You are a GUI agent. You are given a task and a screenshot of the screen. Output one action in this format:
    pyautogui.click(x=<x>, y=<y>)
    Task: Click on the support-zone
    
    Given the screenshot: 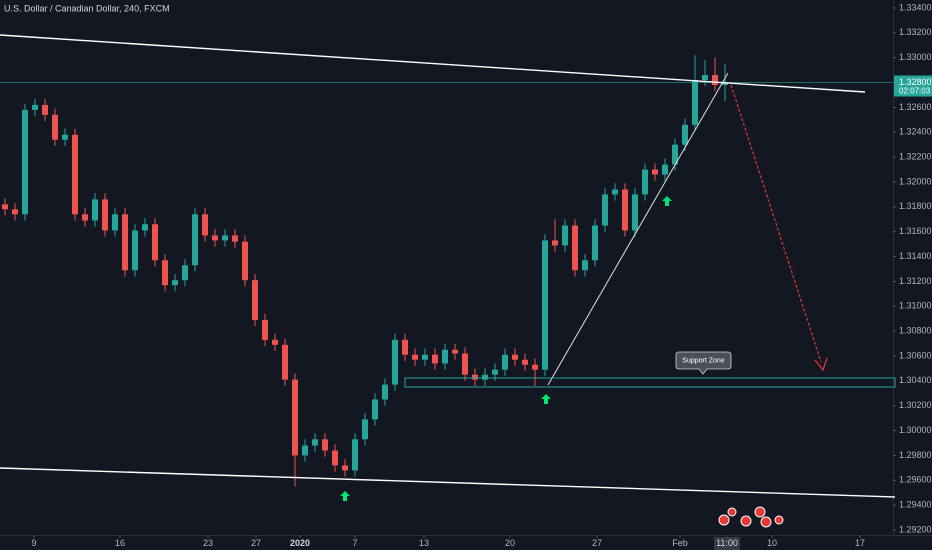 What is the action you would take?
    pyautogui.click(x=650, y=382)
    